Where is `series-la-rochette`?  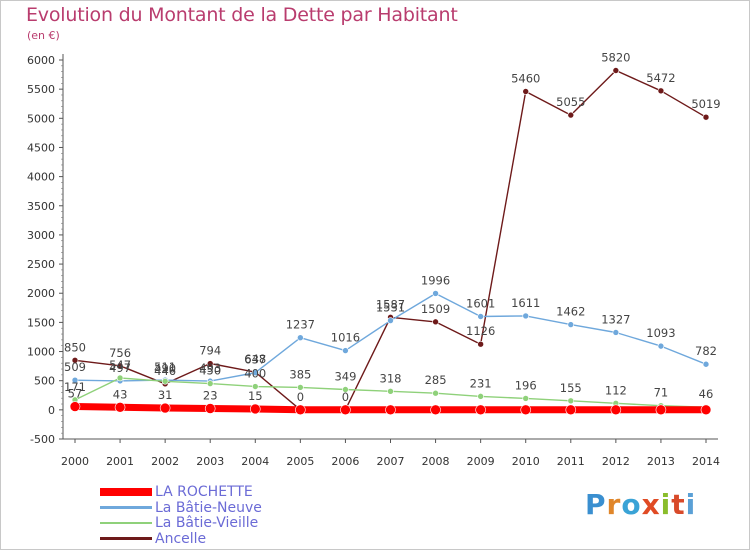
series-la-rochette is located at coordinates (390, 408).